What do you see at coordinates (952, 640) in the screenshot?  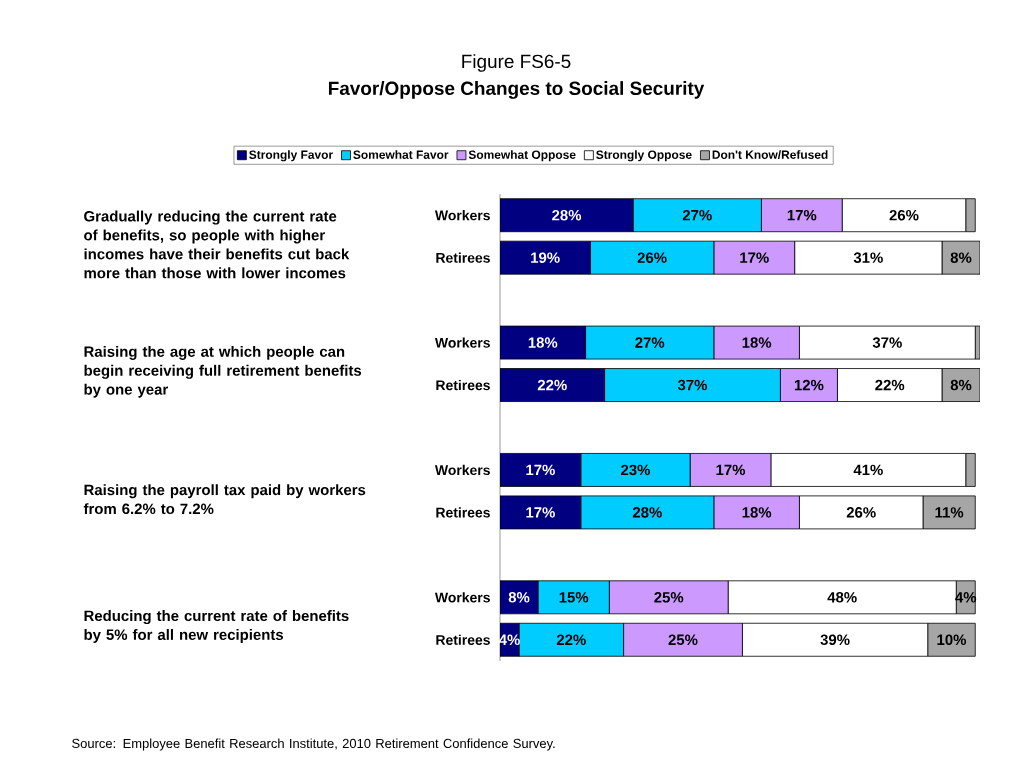 I see `data-label: 10%` at bounding box center [952, 640].